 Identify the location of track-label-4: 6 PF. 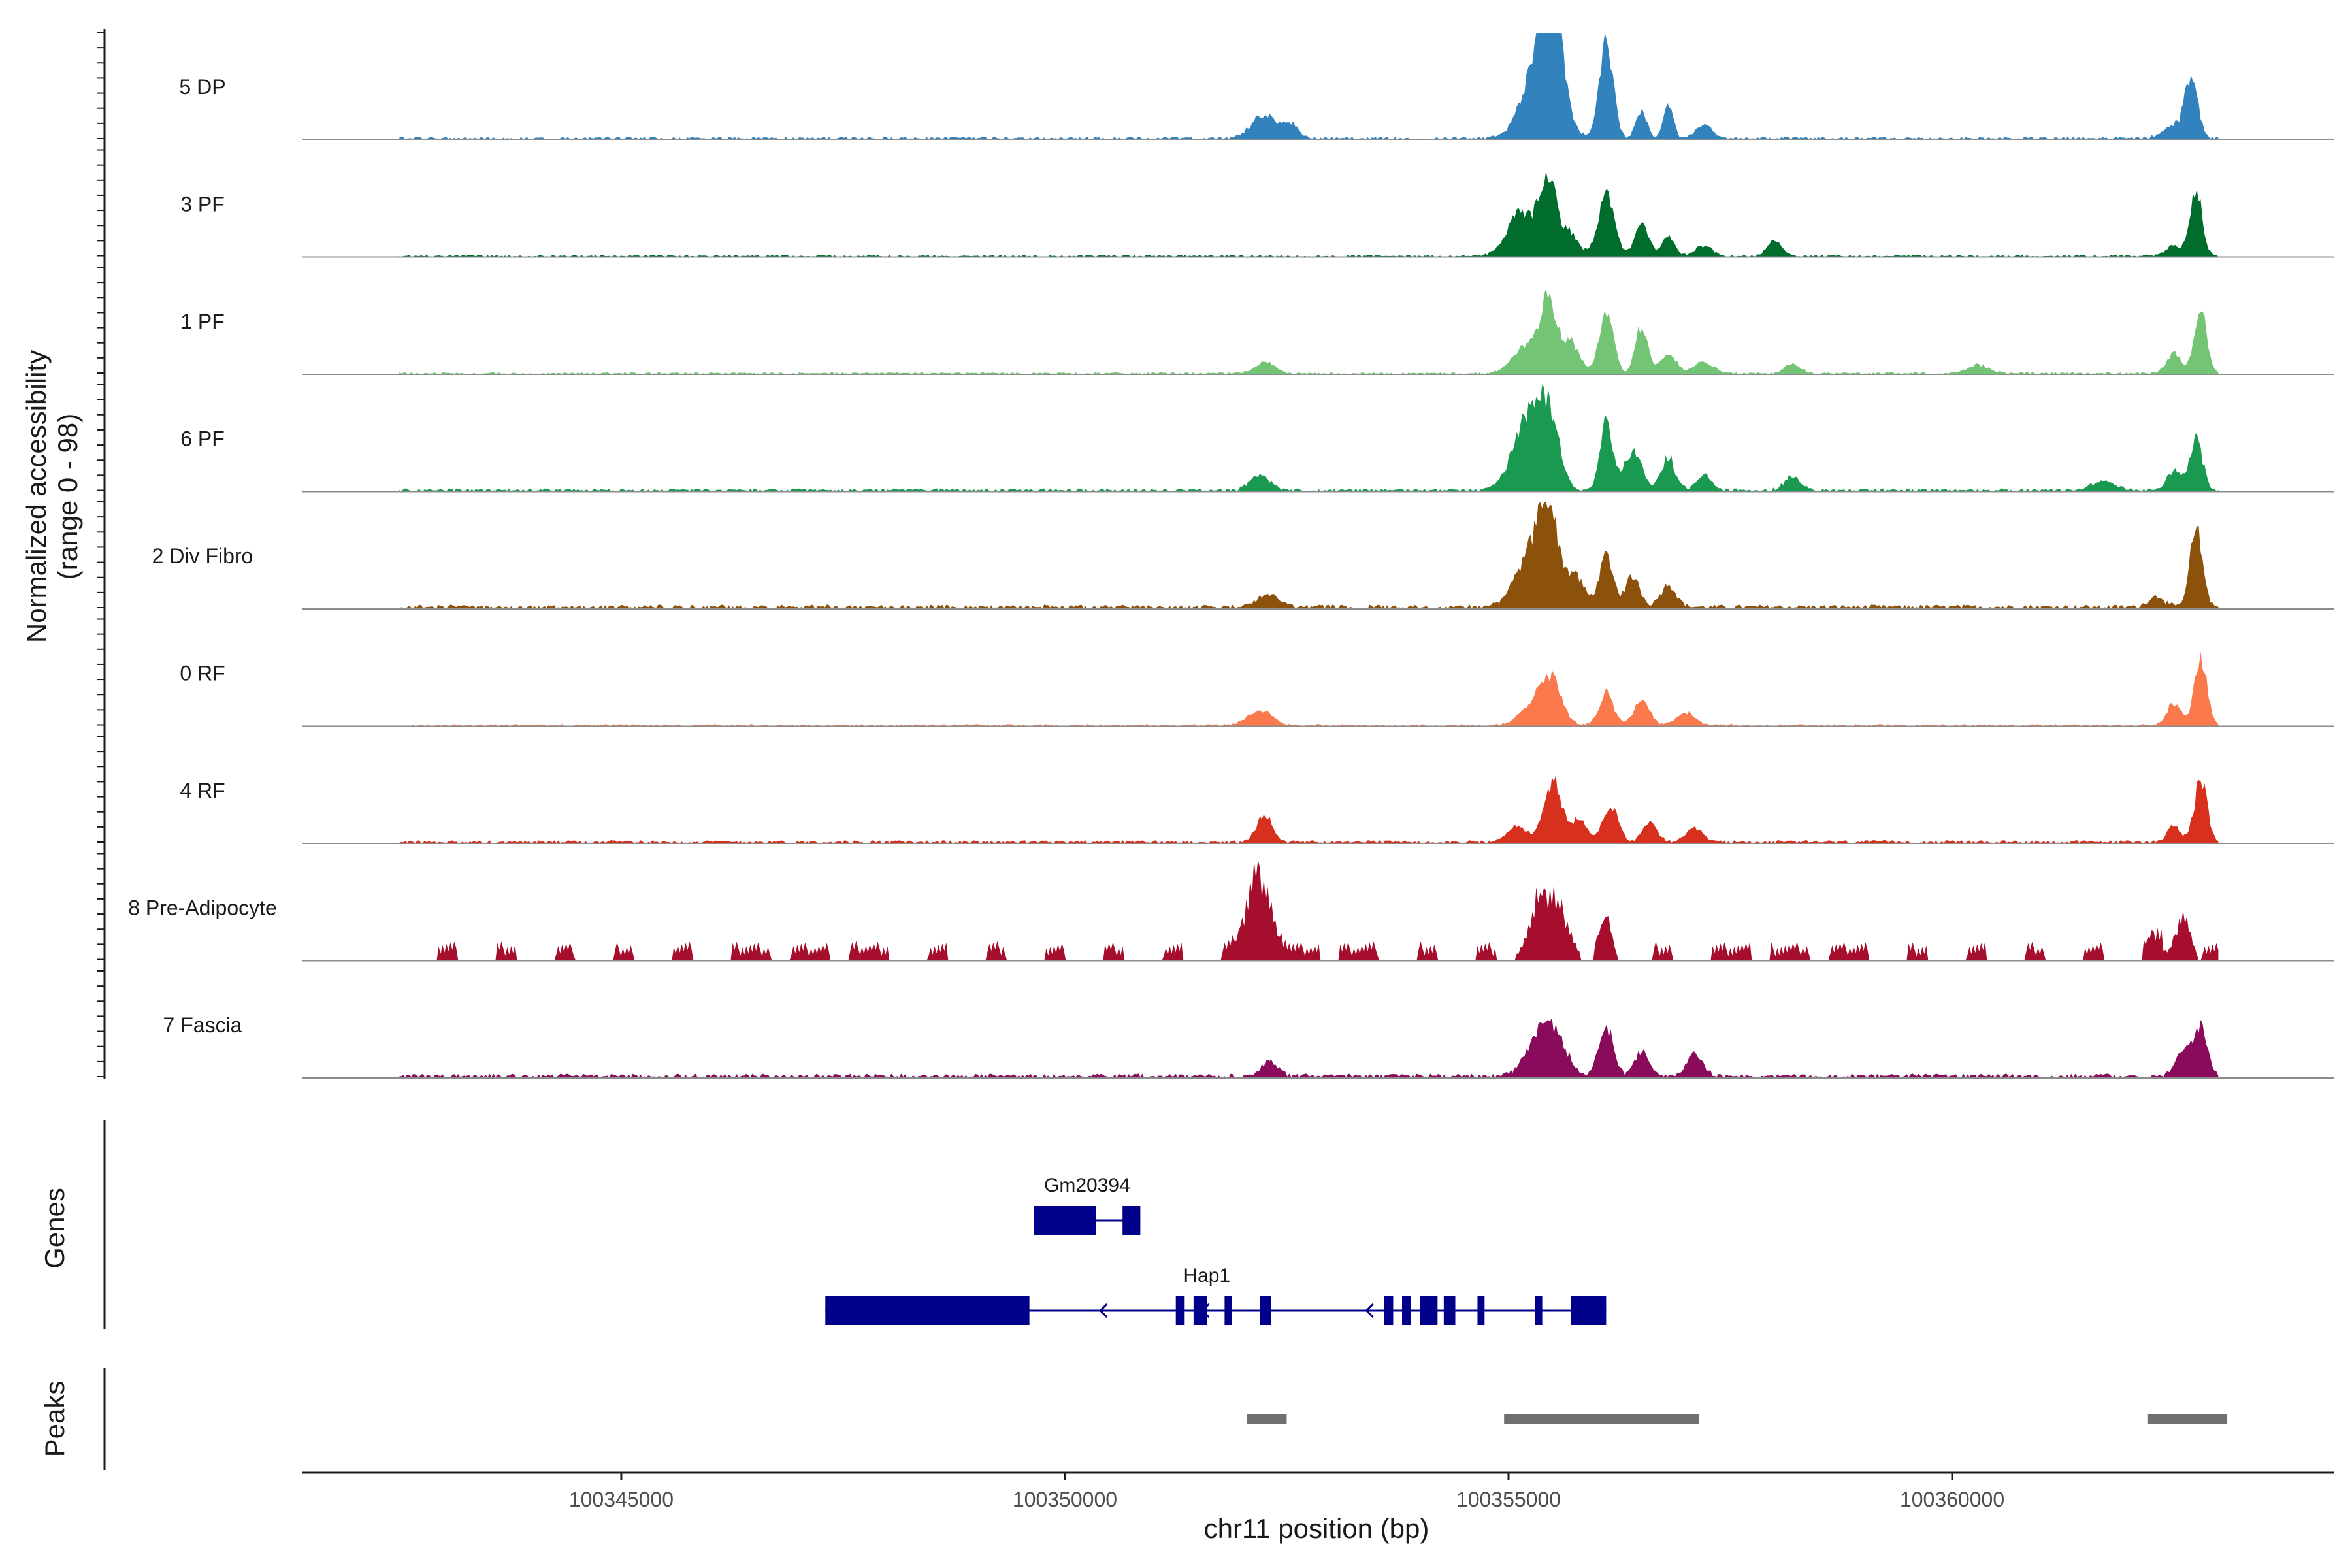
(202, 439).